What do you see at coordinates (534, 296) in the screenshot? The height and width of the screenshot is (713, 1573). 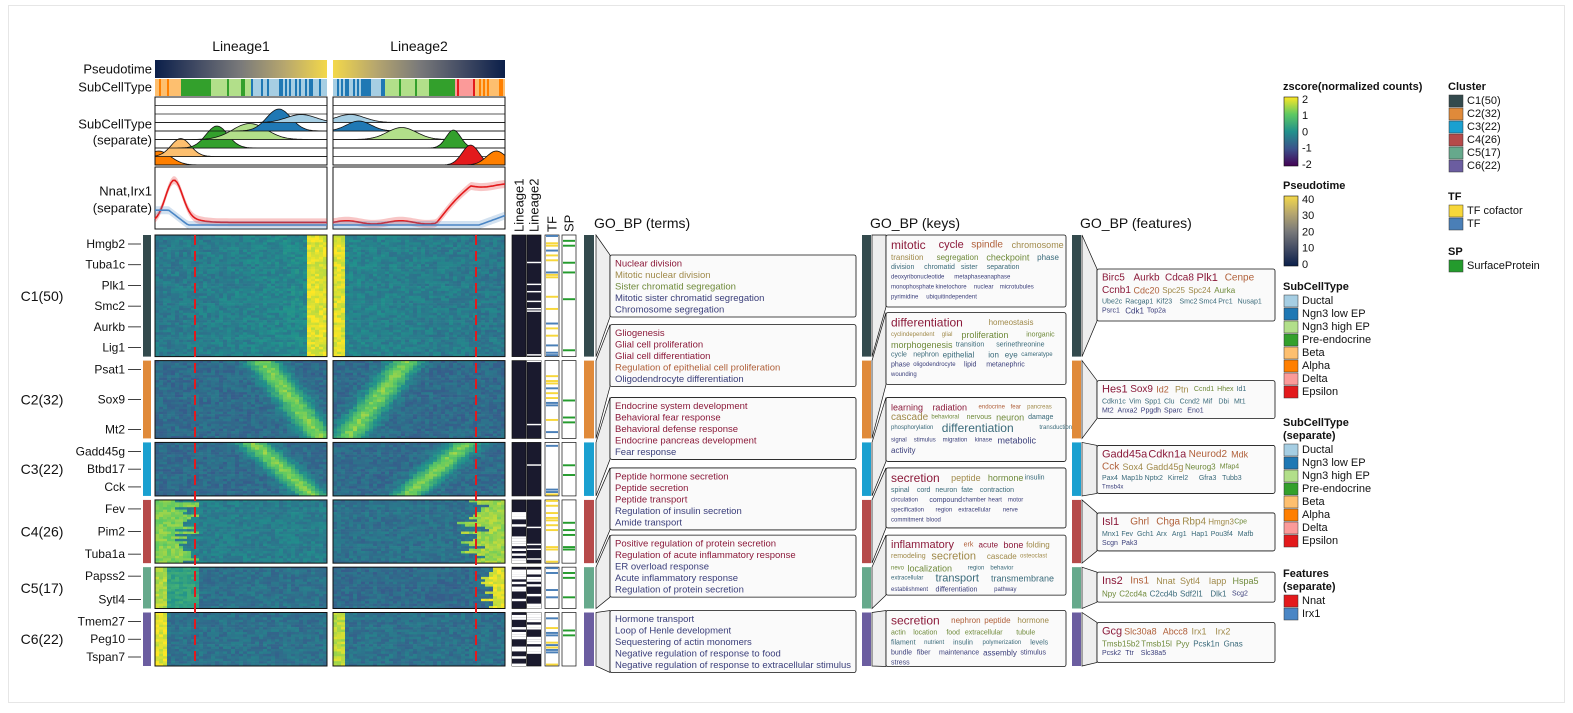 I see `side-annotation-lineage2-C1(50)` at bounding box center [534, 296].